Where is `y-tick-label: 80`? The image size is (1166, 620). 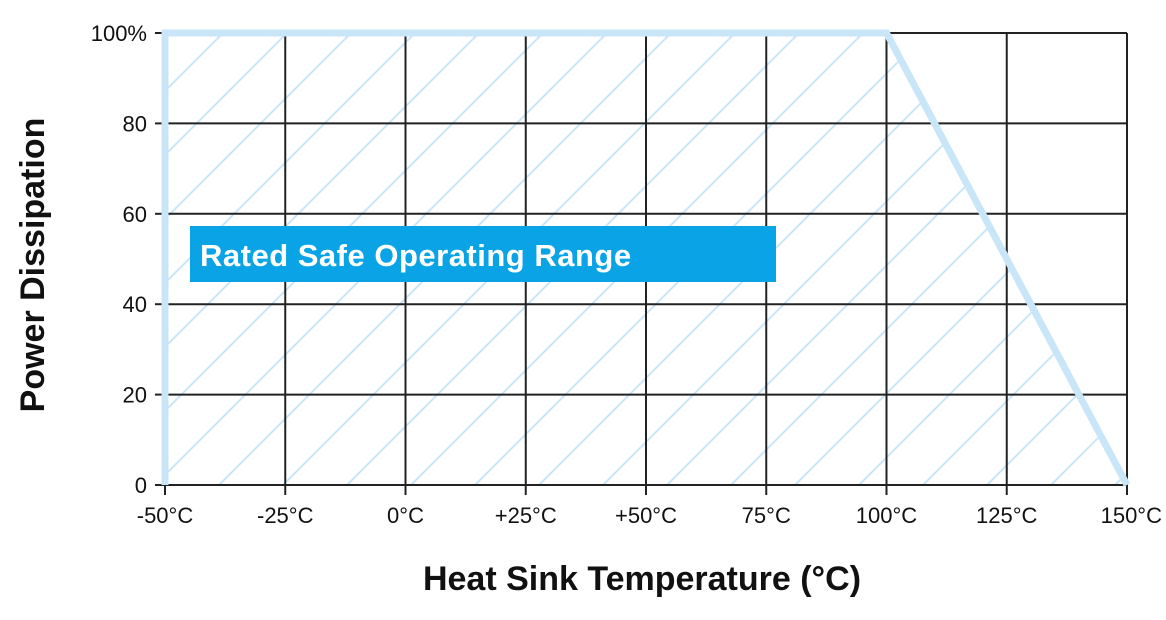
y-tick-label: 80 is located at coordinates (135, 123).